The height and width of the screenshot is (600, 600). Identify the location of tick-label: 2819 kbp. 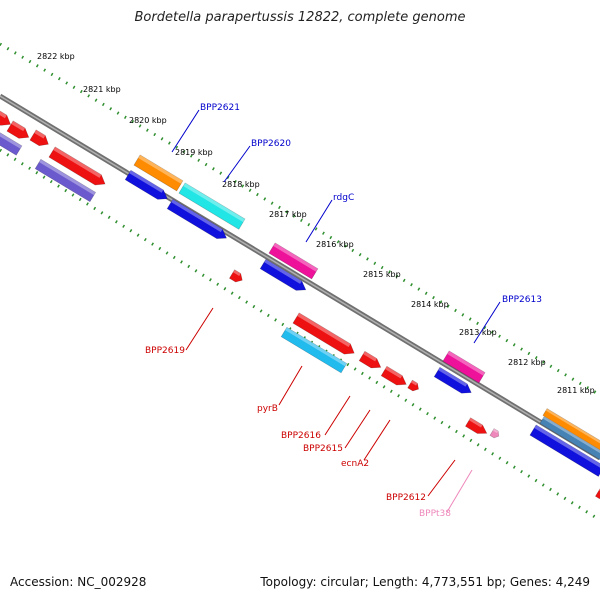
(194, 152).